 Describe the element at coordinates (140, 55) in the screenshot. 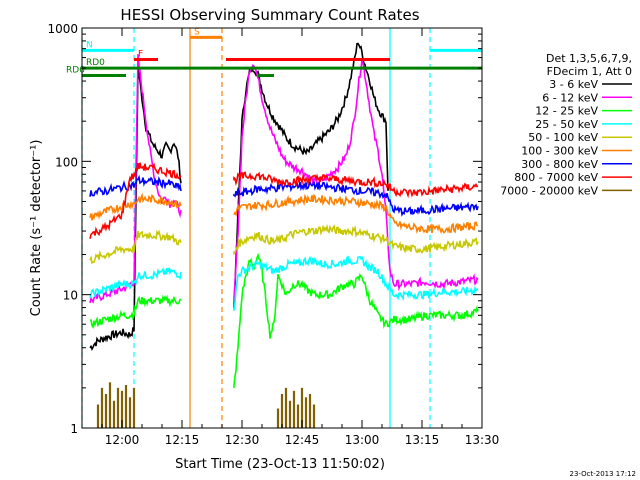

I see `flag-label-f: F` at that location.